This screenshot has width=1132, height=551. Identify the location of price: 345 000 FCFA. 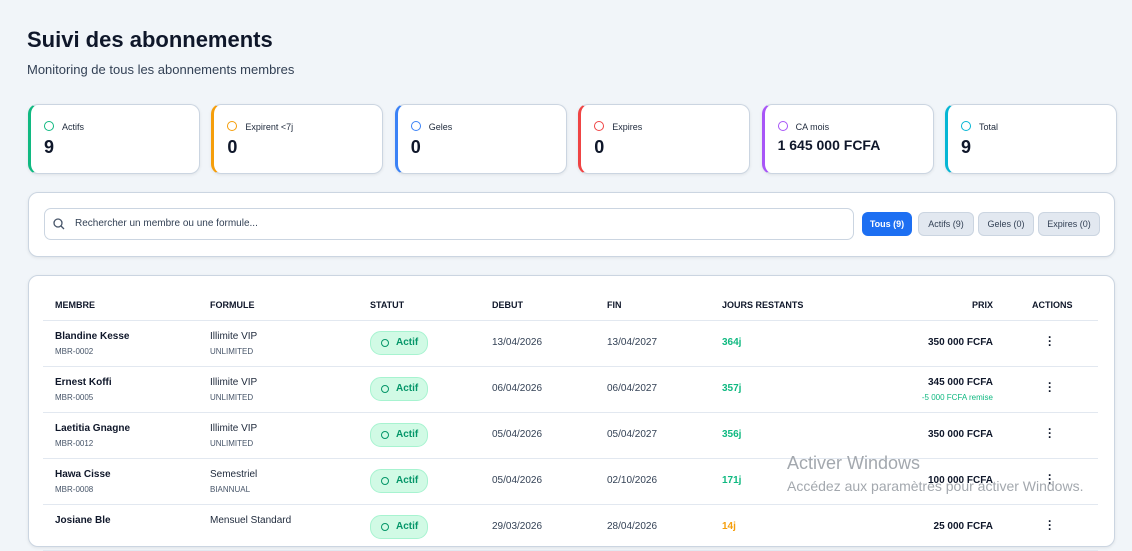
(960, 382).